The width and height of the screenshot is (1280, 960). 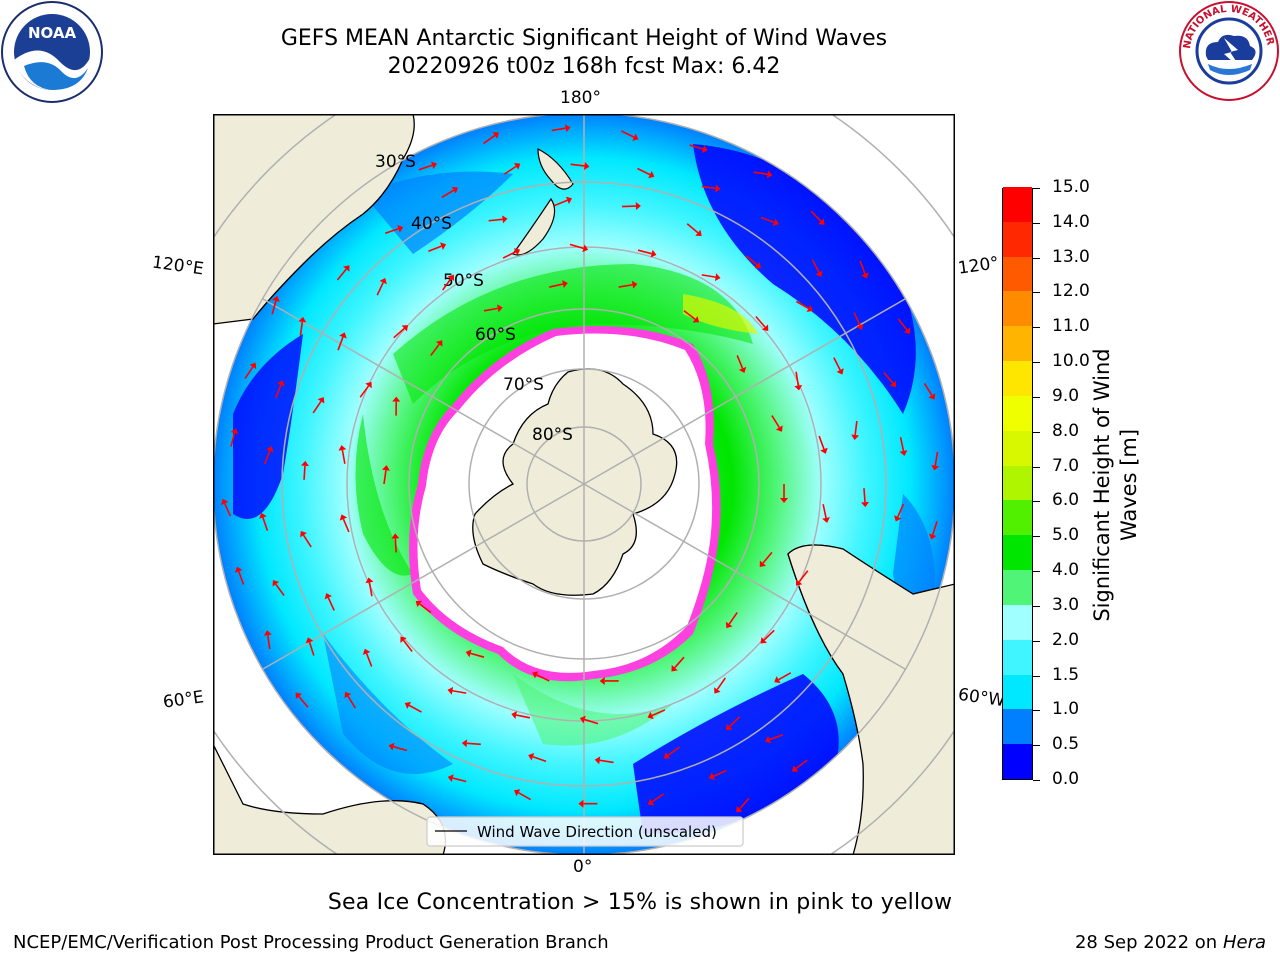 What do you see at coordinates (584, 66) in the screenshot?
I see `chart-subtitle: 20220926 t00z 168h fcst Max: 6.42` at bounding box center [584, 66].